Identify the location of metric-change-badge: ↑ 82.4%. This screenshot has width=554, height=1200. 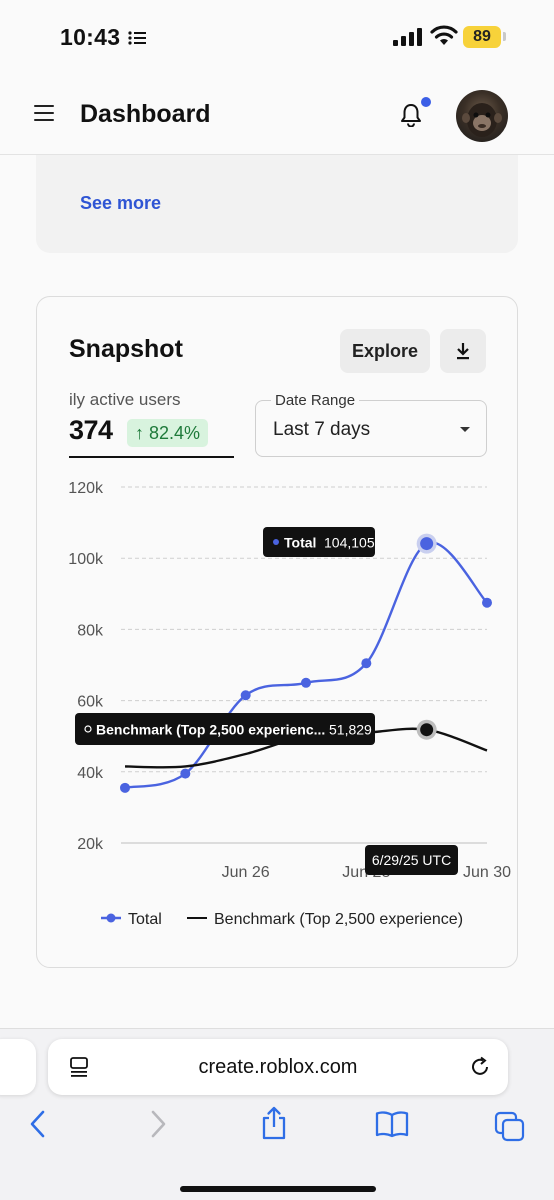
(168, 433).